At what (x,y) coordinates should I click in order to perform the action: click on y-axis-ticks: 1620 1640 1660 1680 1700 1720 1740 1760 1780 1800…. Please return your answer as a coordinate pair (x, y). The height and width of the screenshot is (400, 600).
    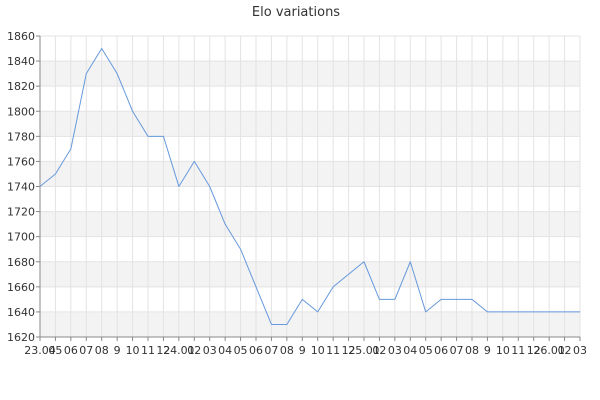
    Looking at the image, I should click on (23, 187).